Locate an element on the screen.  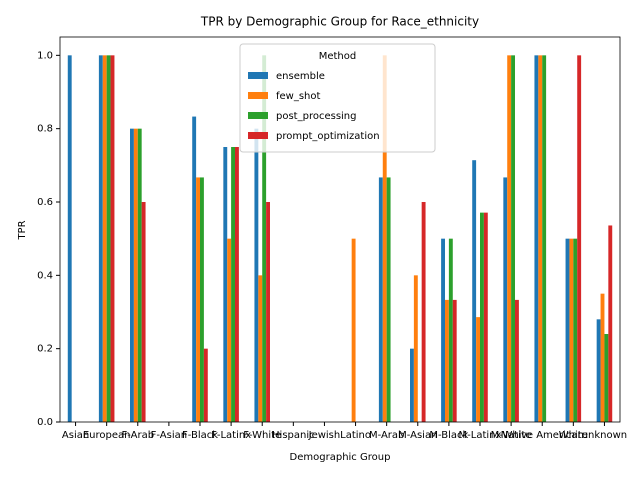
x-tick-label: F-Asian is located at coordinates (169, 435).